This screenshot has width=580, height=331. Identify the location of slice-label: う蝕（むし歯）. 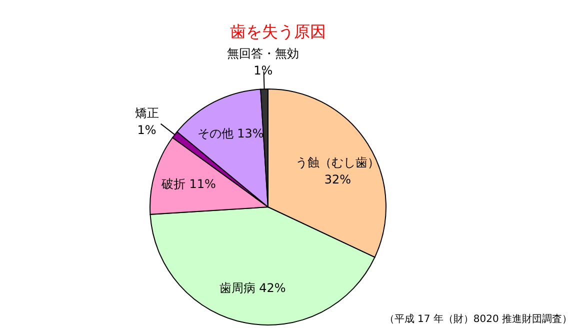
(338, 163).